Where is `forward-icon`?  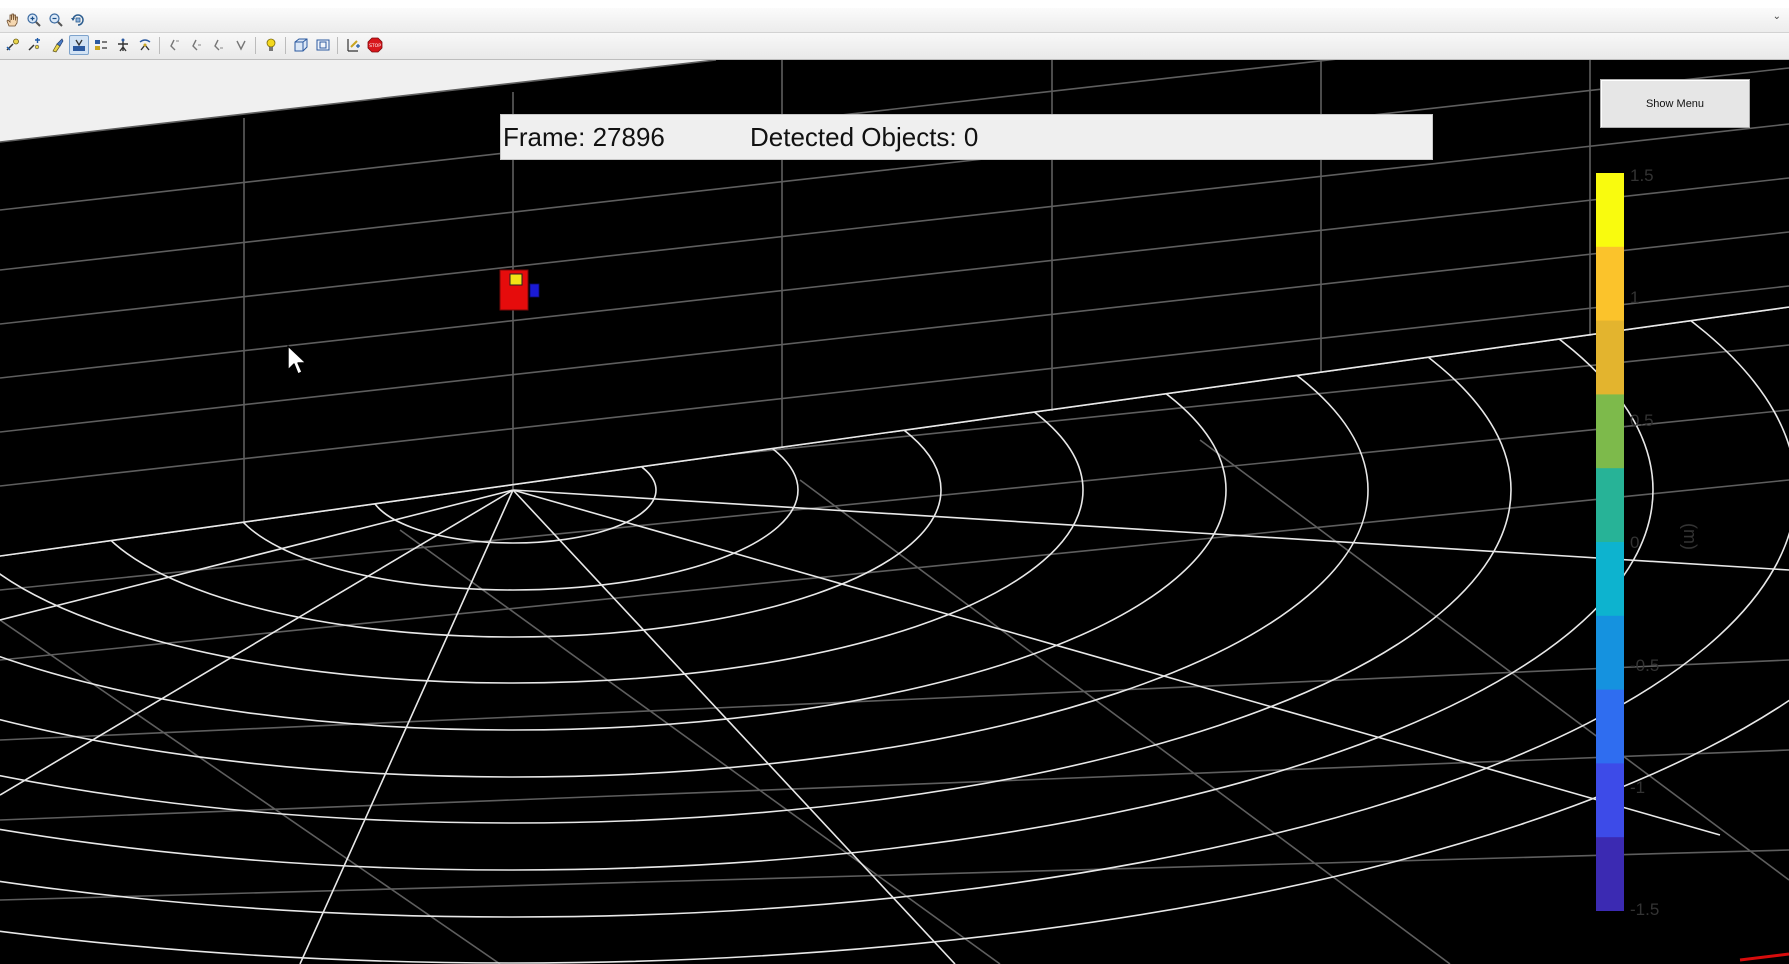 forward-icon is located at coordinates (197, 45).